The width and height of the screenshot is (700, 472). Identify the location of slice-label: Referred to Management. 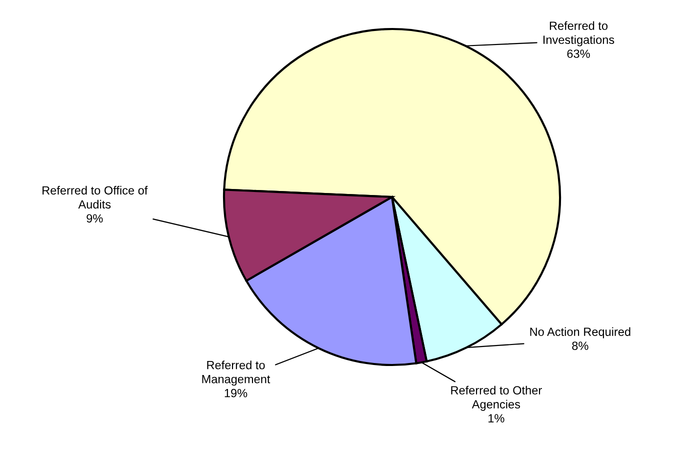
(236, 373).